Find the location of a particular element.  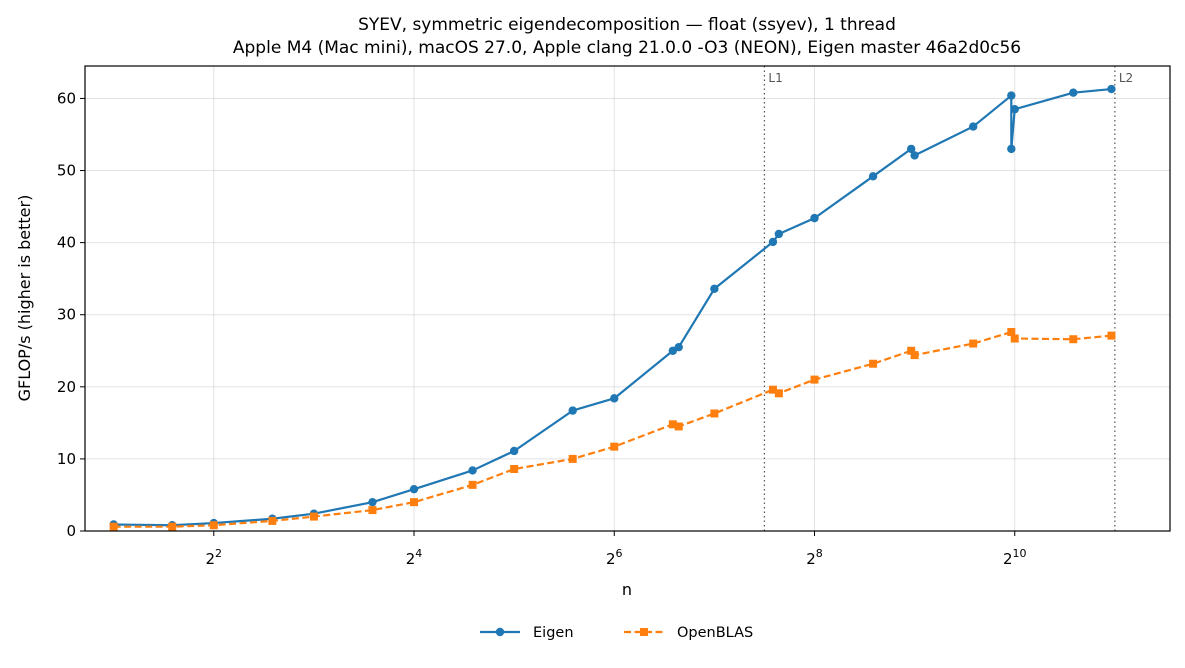

x-tick-label: 210 is located at coordinates (1015, 557).